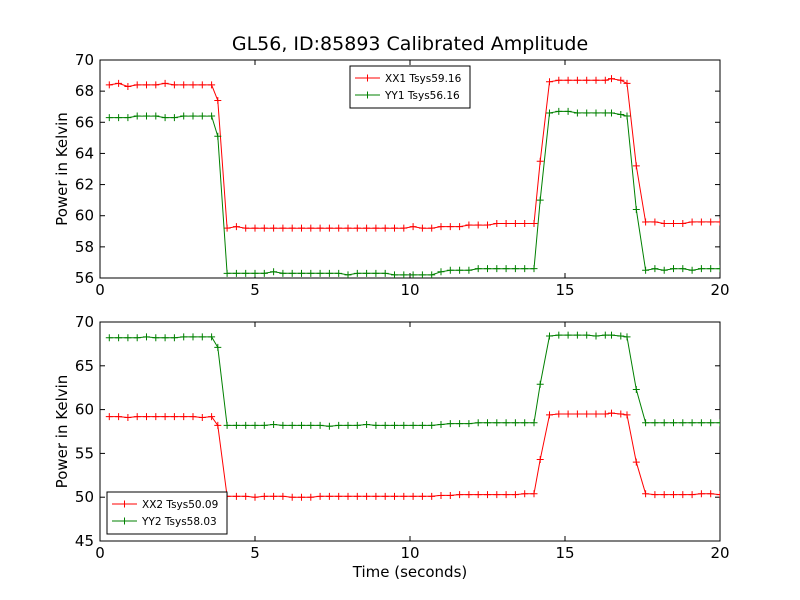  Describe the element at coordinates (84, 322) in the screenshot. I see `y-tick-label: 70` at that location.